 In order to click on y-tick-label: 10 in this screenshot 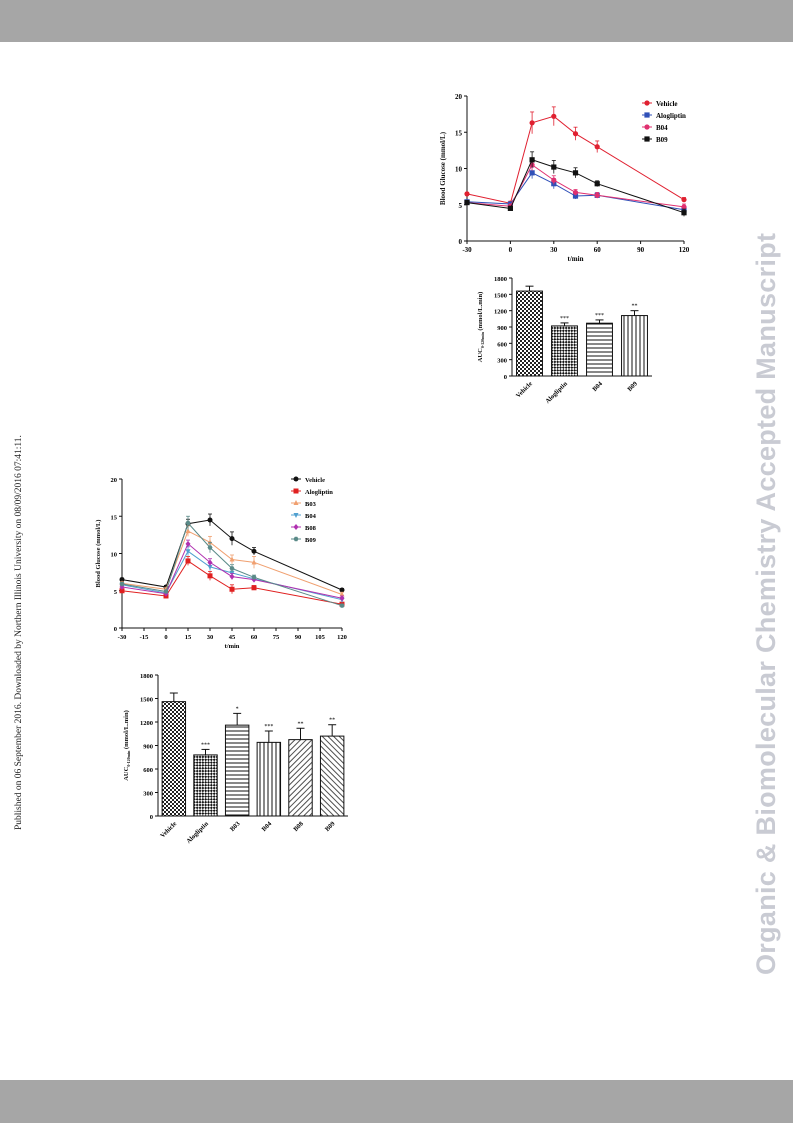, I will do `click(114, 555)`.